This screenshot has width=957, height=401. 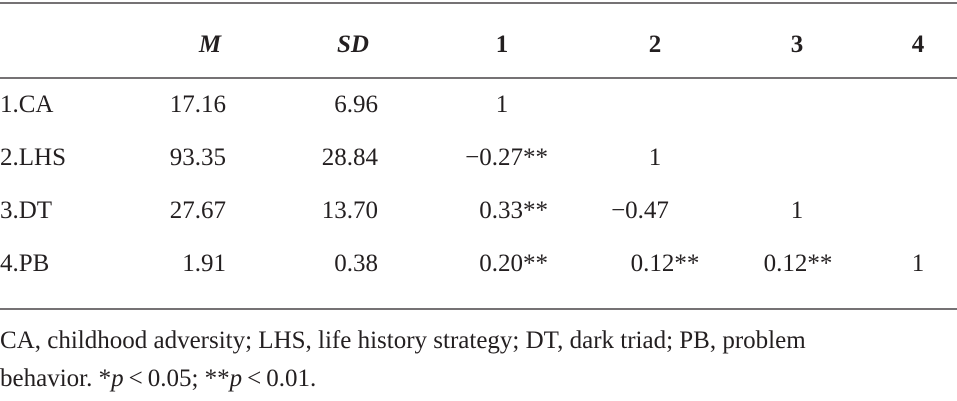 I want to click on table-cell: 1.91, so click(x=204, y=263).